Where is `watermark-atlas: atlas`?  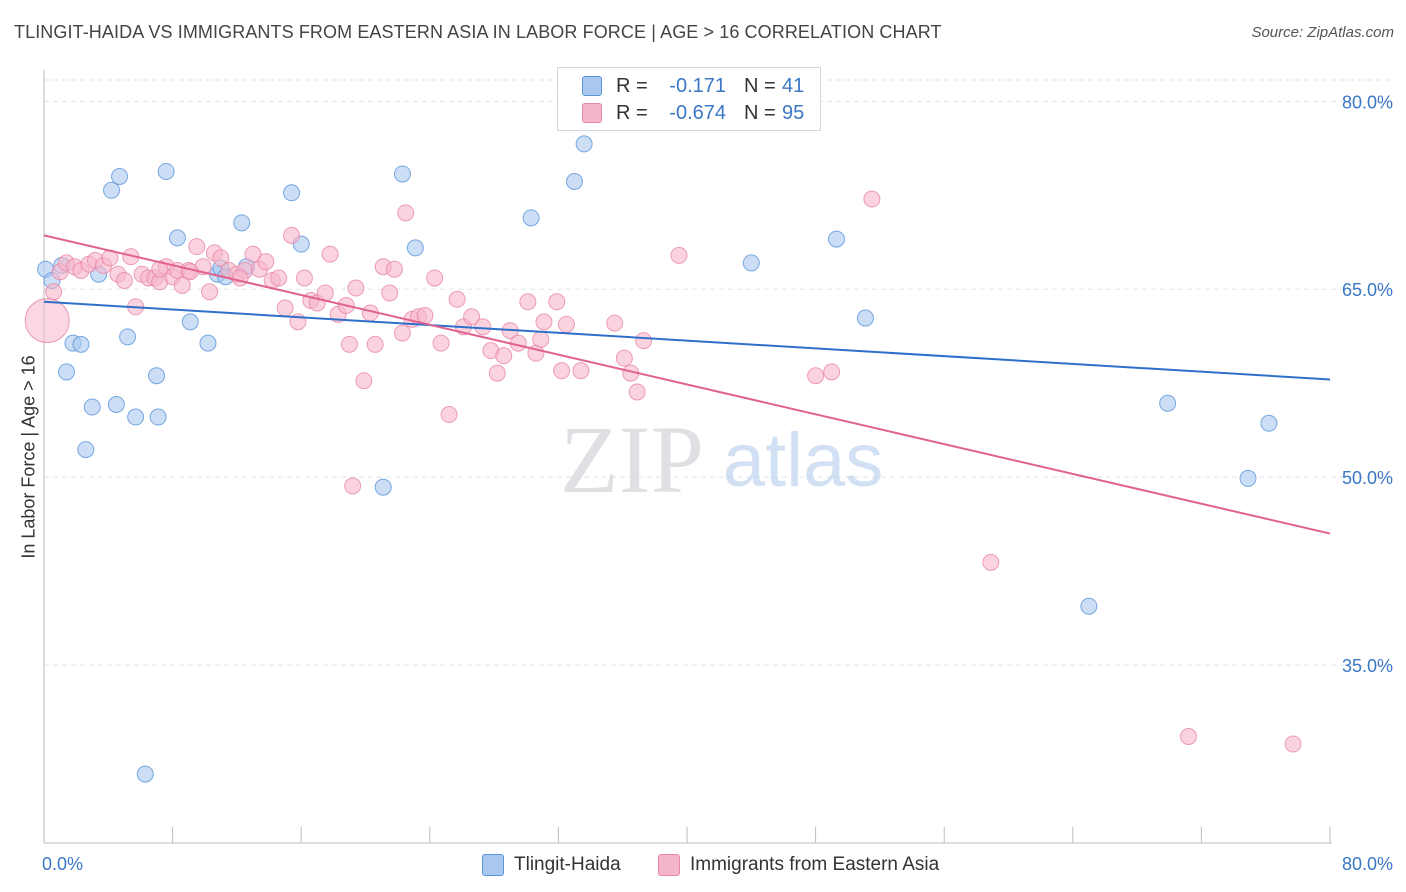 watermark-atlas: atlas is located at coordinates (803, 460).